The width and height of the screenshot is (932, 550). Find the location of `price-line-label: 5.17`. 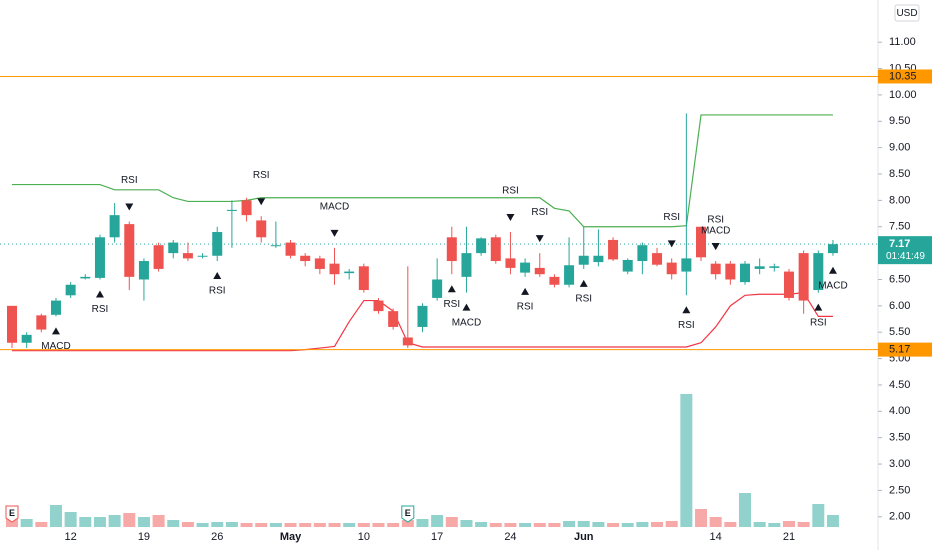

price-line-label: 5.17 is located at coordinates (899, 350).